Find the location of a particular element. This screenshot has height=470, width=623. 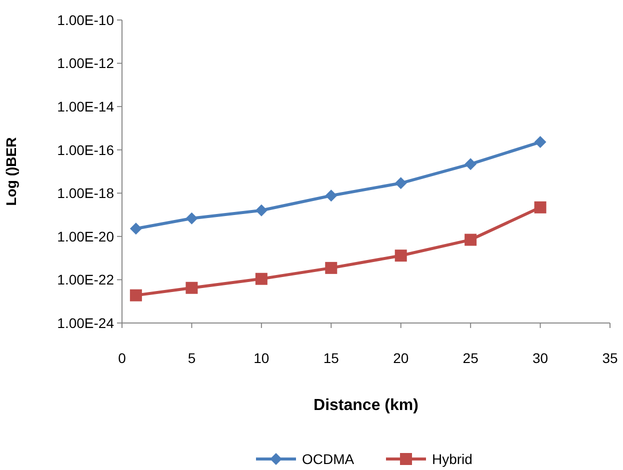

legend-label: OCDMA is located at coordinates (328, 458).